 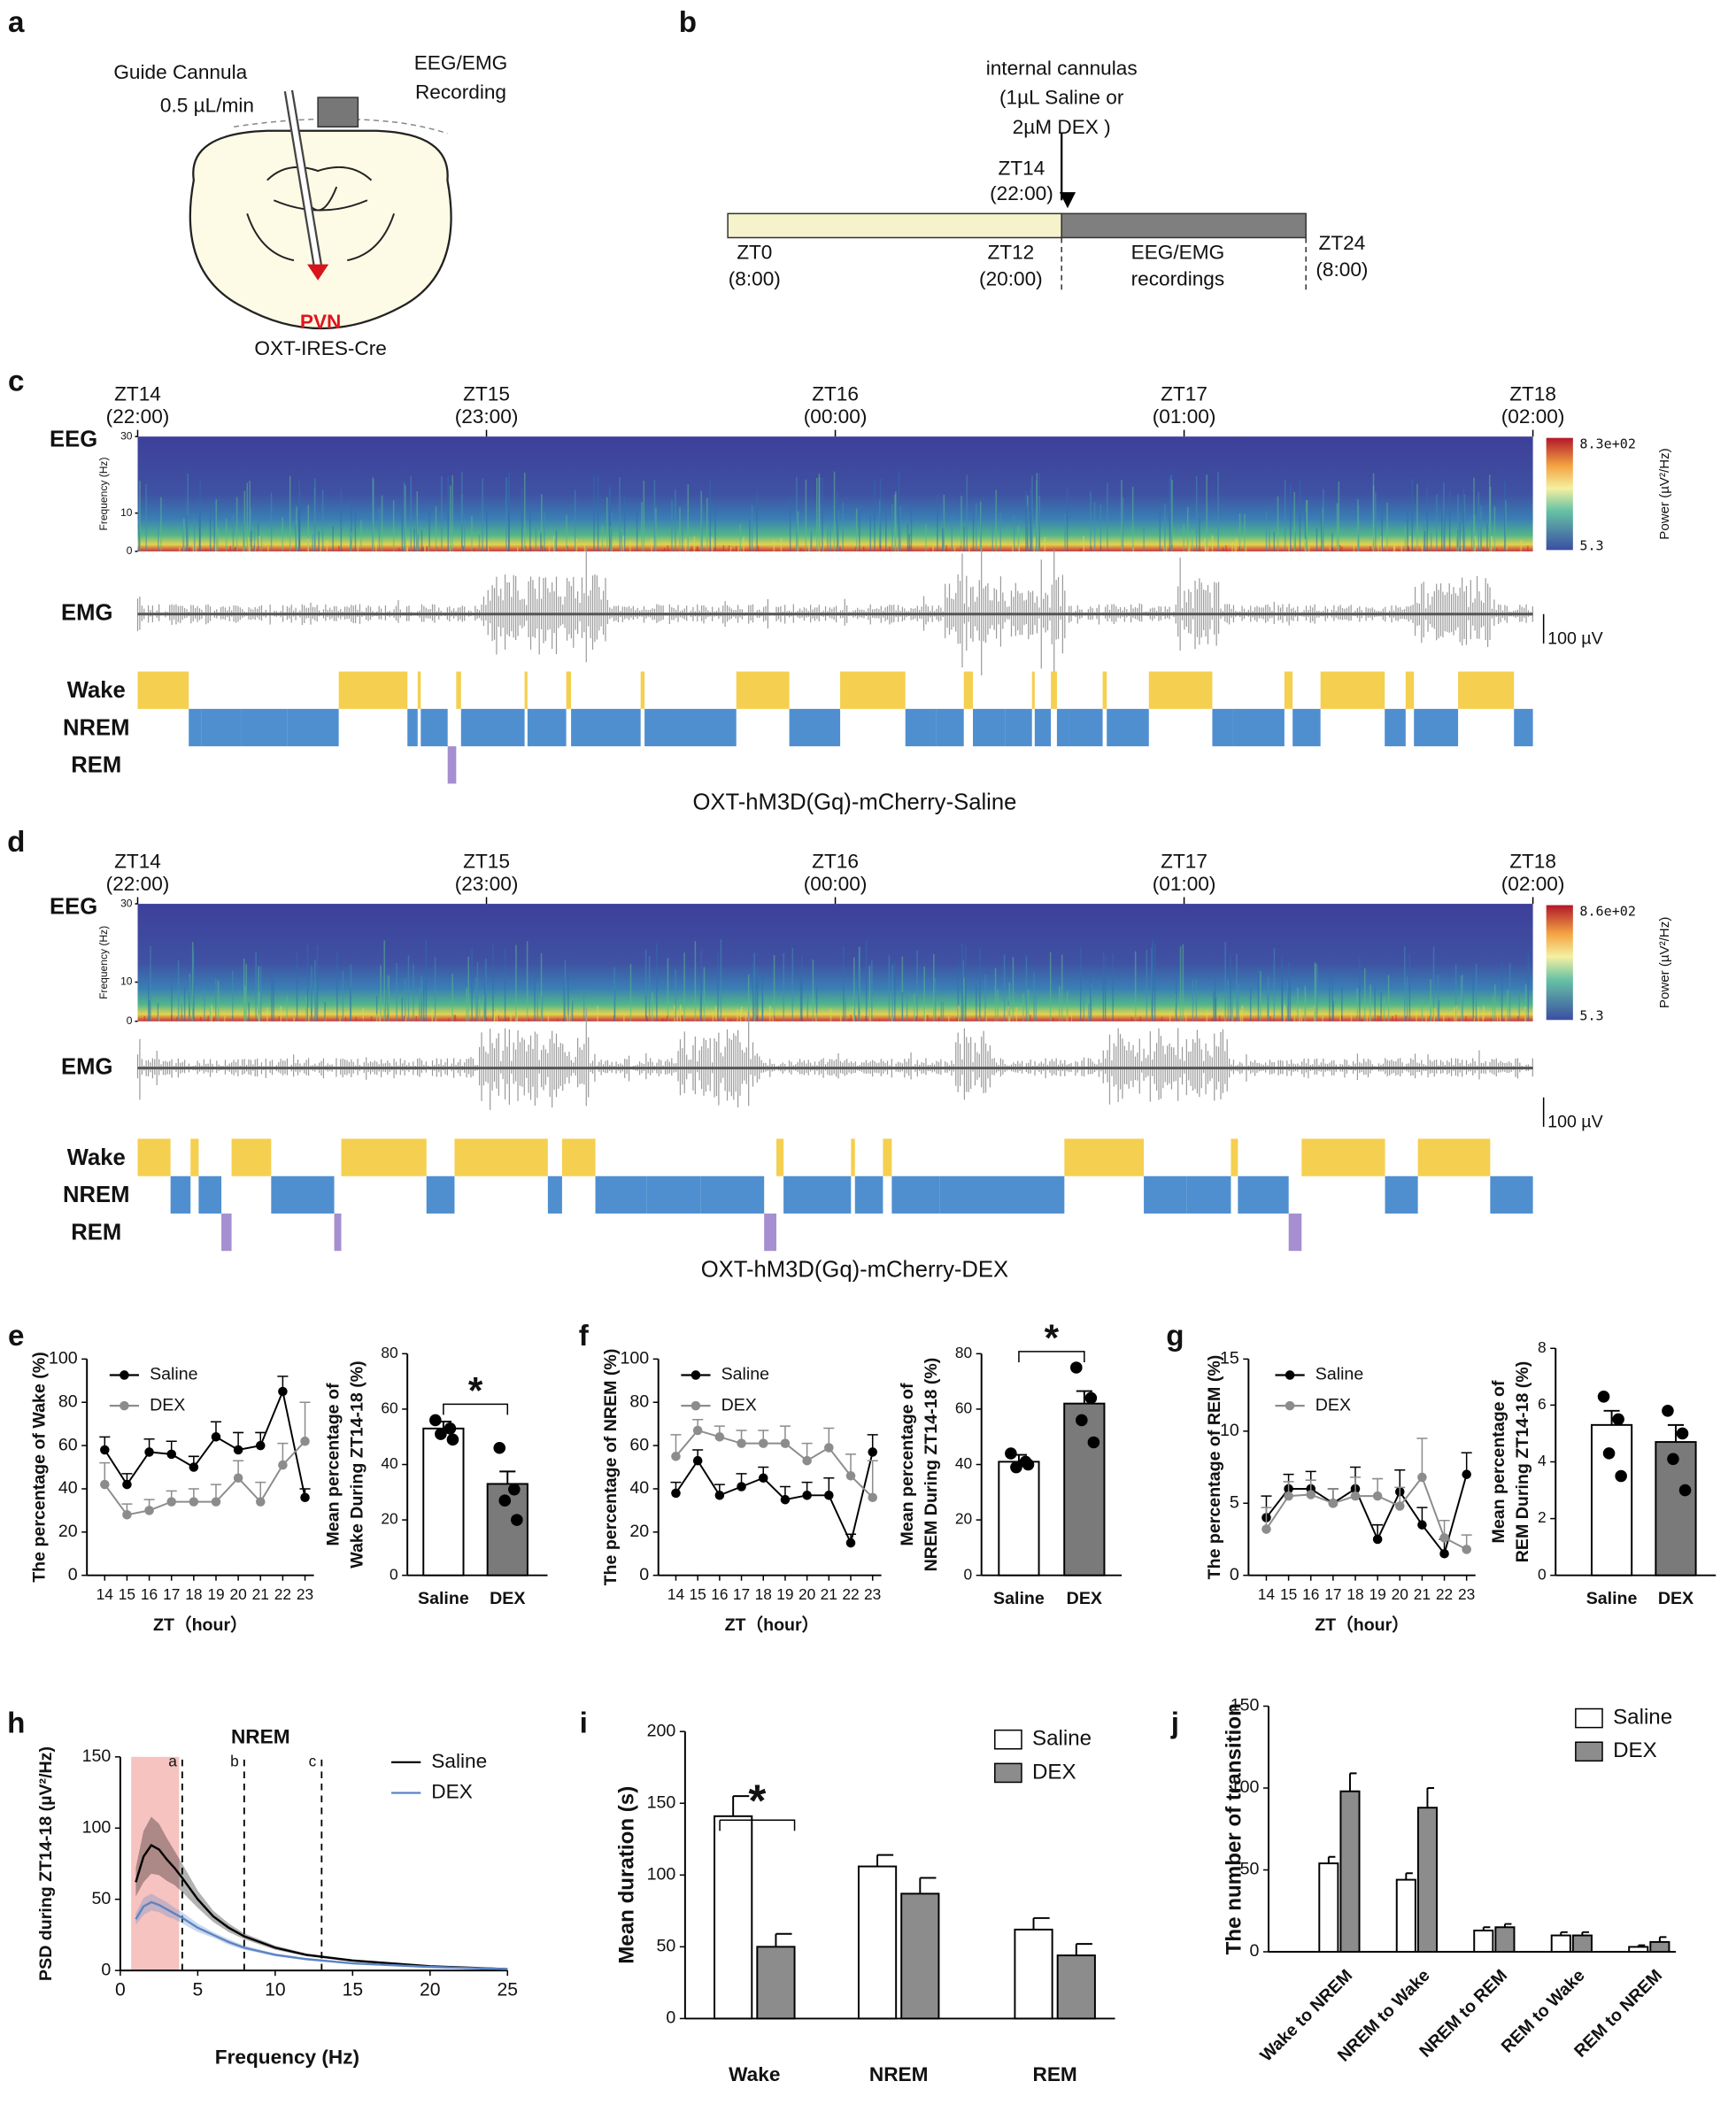 I want to click on label: (22:00), so click(x=138, y=416).